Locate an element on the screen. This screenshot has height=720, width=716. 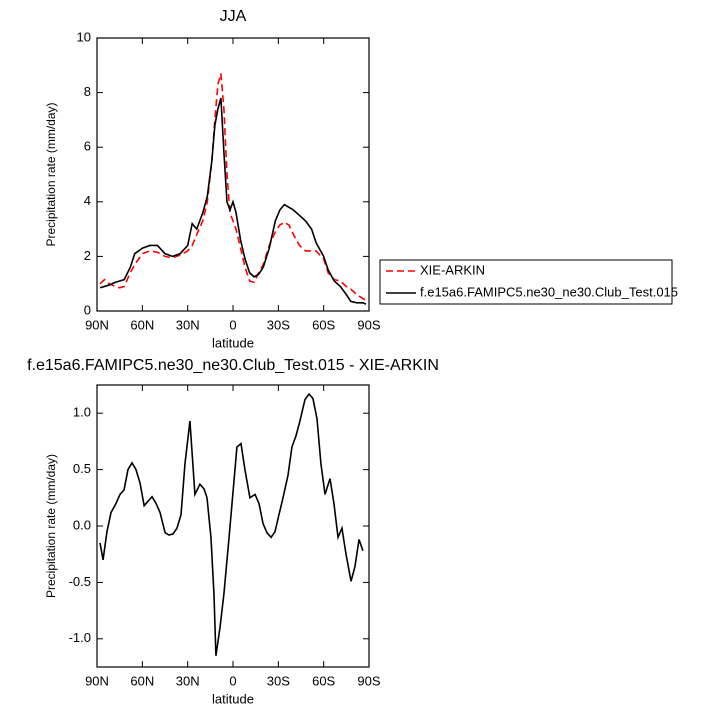
y-tick-label: -0.5 is located at coordinates (80, 581).